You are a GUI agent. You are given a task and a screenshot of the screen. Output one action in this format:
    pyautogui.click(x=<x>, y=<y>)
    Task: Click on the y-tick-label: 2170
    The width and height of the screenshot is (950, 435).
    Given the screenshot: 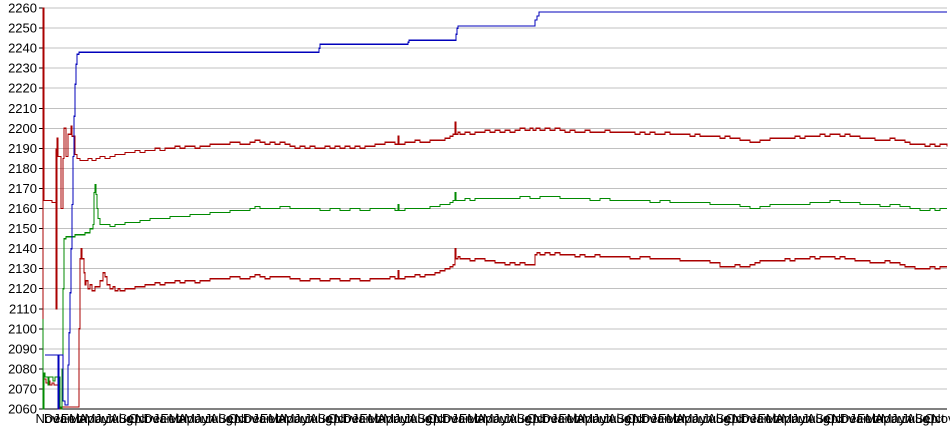 What is the action you would take?
    pyautogui.click(x=22, y=188)
    